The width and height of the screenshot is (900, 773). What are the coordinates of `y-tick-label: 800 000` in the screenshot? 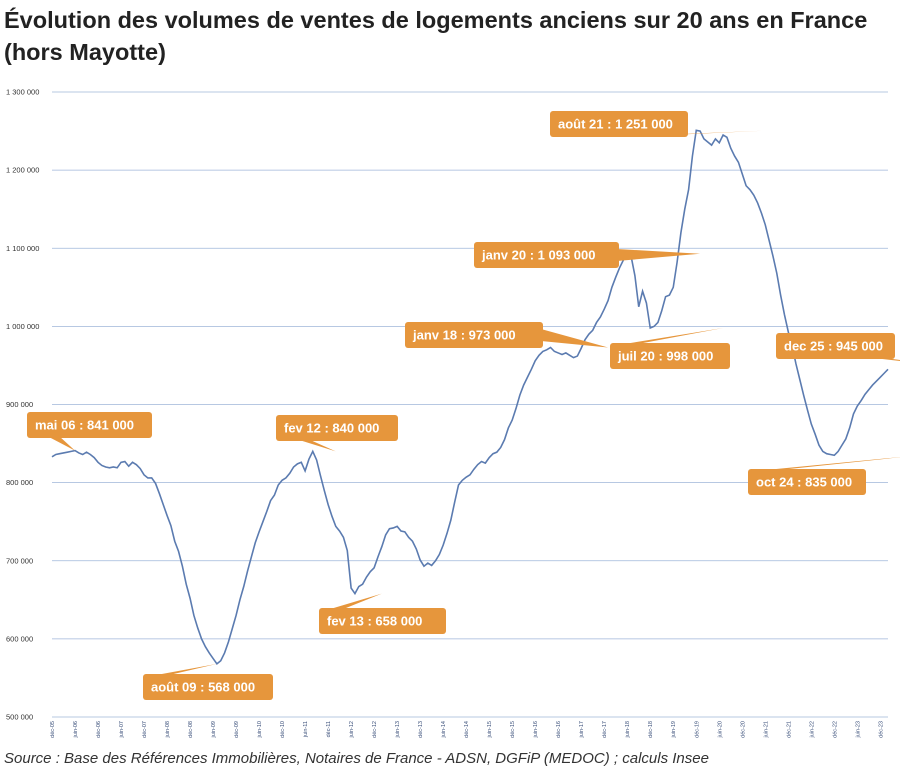 It's located at (19, 482).